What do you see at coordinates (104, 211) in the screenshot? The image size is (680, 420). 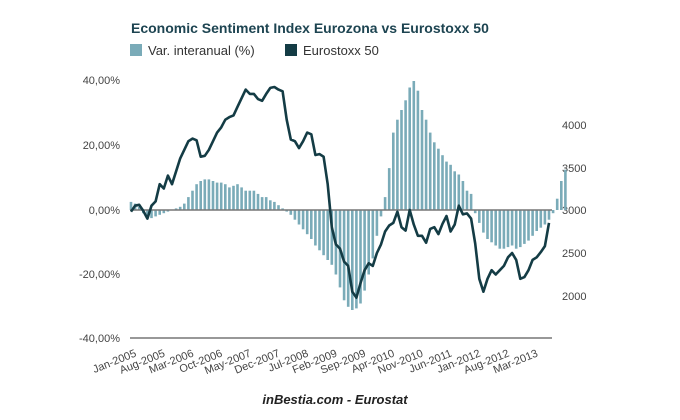 I see `left-tick-label: 0,00%` at bounding box center [104, 211].